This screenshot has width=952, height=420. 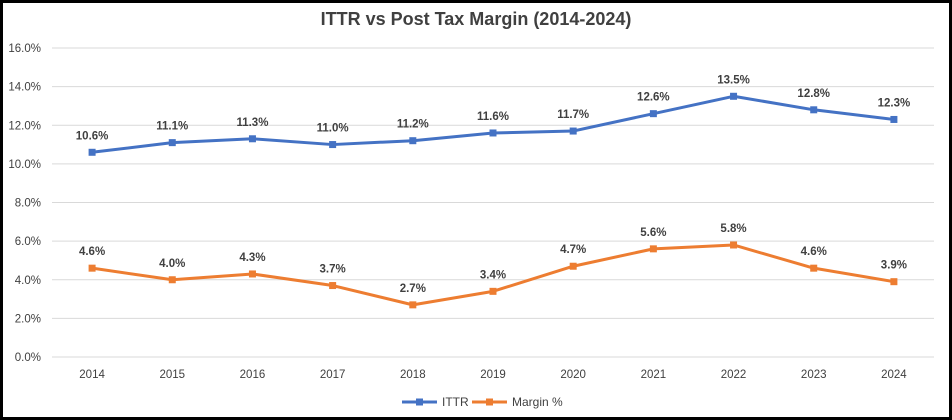 I want to click on x-tick-label: 2023, so click(x=814, y=375).